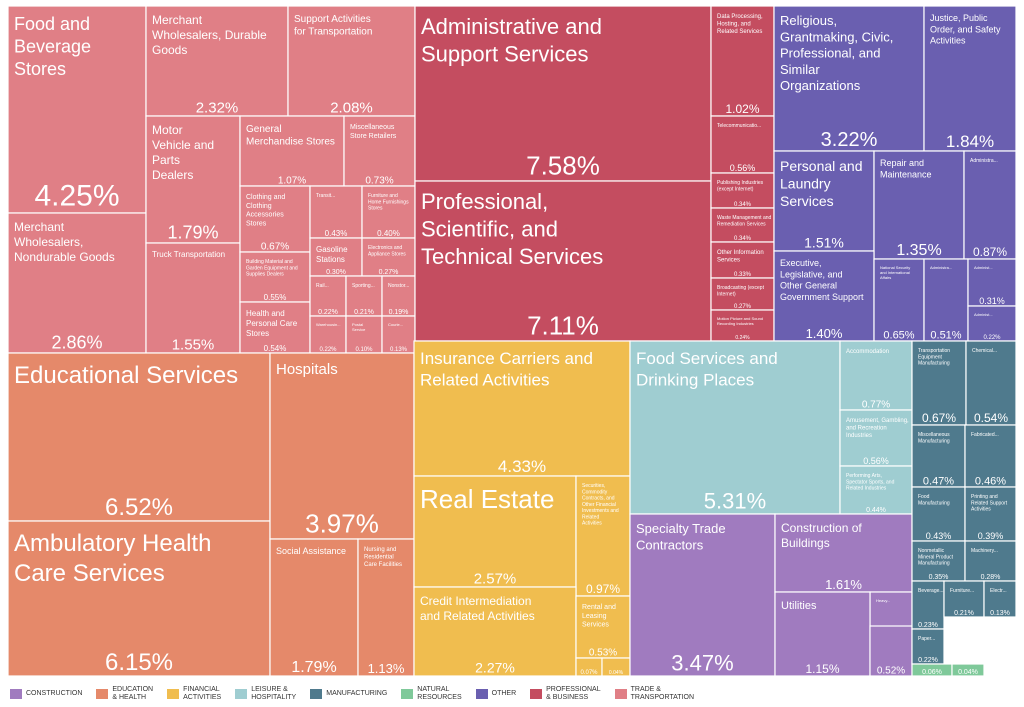 Image resolution: width=1024 pixels, height=707 pixels. What do you see at coordinates (194, 694) in the screenshot?
I see `legend-item-financial-activities: FINANCIAL ACTIVITIES` at bounding box center [194, 694].